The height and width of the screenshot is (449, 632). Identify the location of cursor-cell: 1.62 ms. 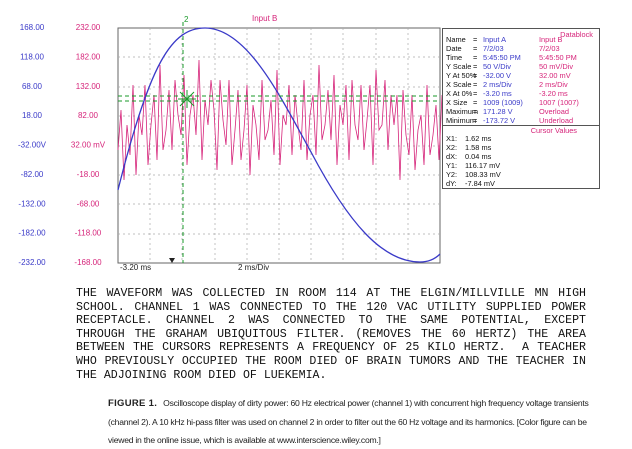
(478, 138).